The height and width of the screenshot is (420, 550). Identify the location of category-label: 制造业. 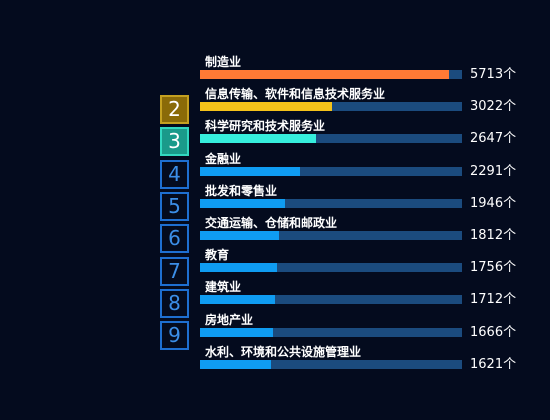
(223, 62).